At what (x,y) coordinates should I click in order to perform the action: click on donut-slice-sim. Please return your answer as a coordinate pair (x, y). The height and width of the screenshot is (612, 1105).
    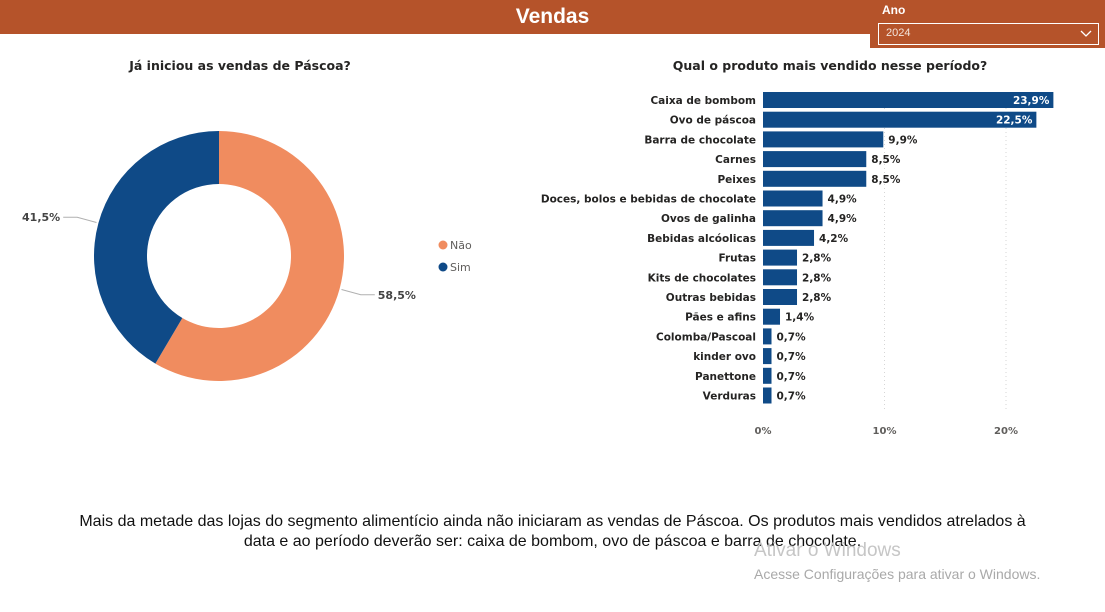
    Looking at the image, I should click on (156, 247).